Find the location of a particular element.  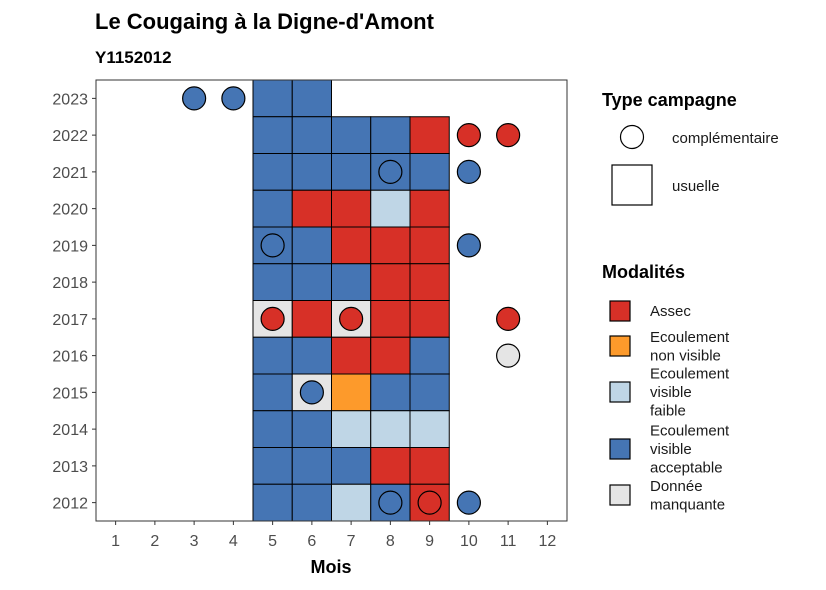

legend-type-campagne: Type campagne complémentaire usuelle is located at coordinates (690, 148).